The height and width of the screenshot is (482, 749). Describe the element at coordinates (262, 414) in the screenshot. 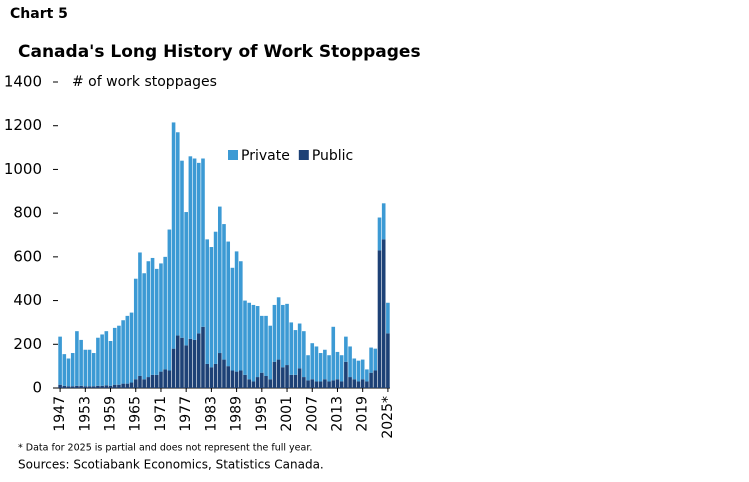

I see `x-tick-label: 1995` at that location.